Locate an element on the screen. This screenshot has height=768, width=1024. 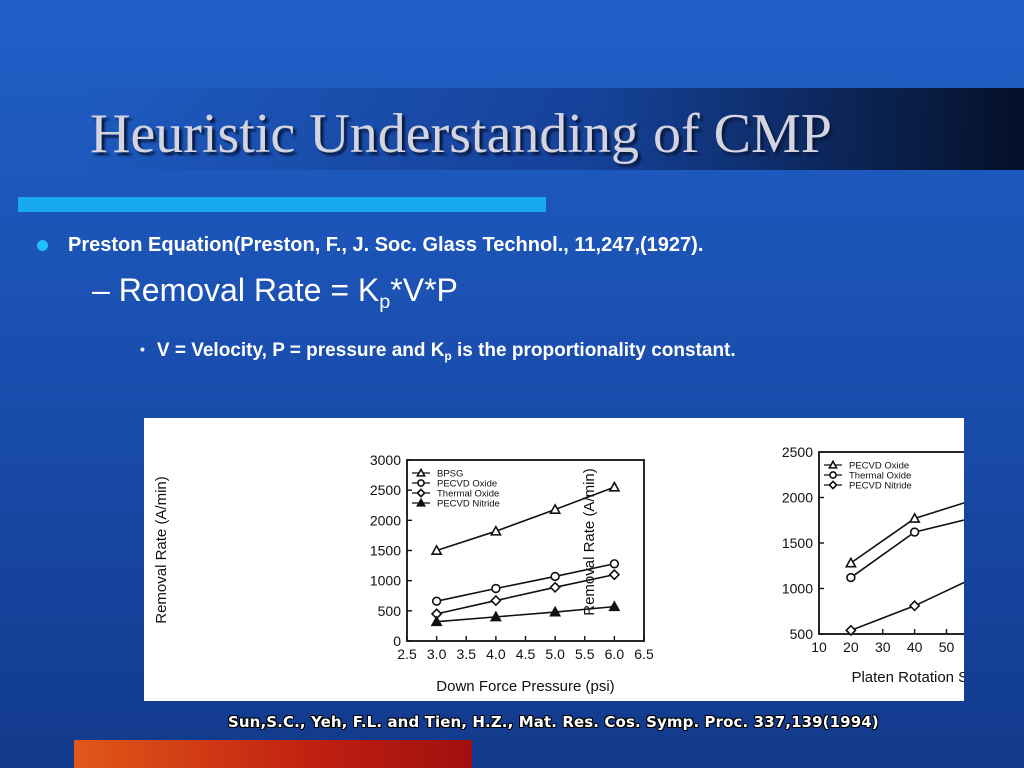
chart-1-y-tick-label: 3000 is located at coordinates (385, 460).